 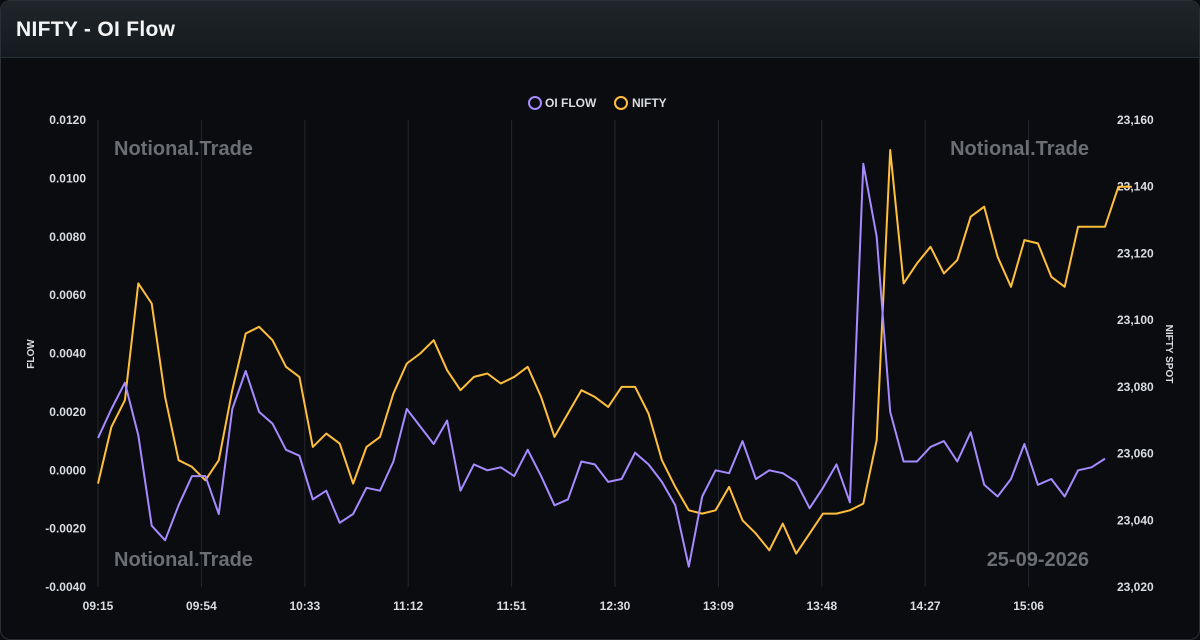 I want to click on y-tick-label: 0.0040, so click(x=67, y=354).